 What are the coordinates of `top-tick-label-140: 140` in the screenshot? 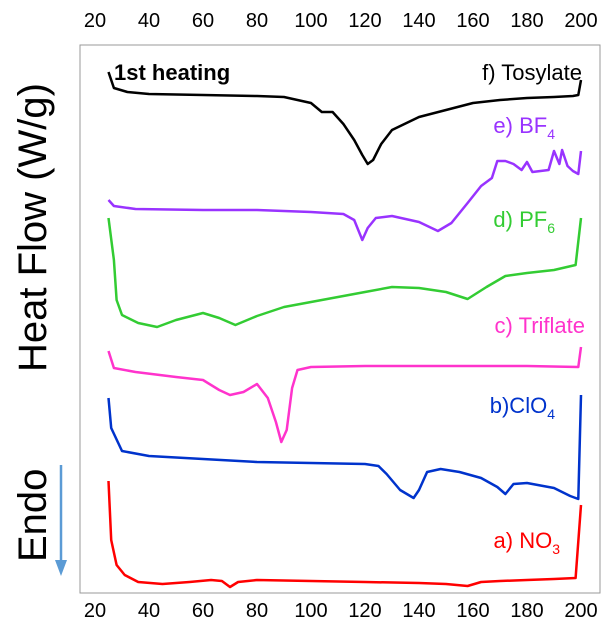 It's located at (418, 21).